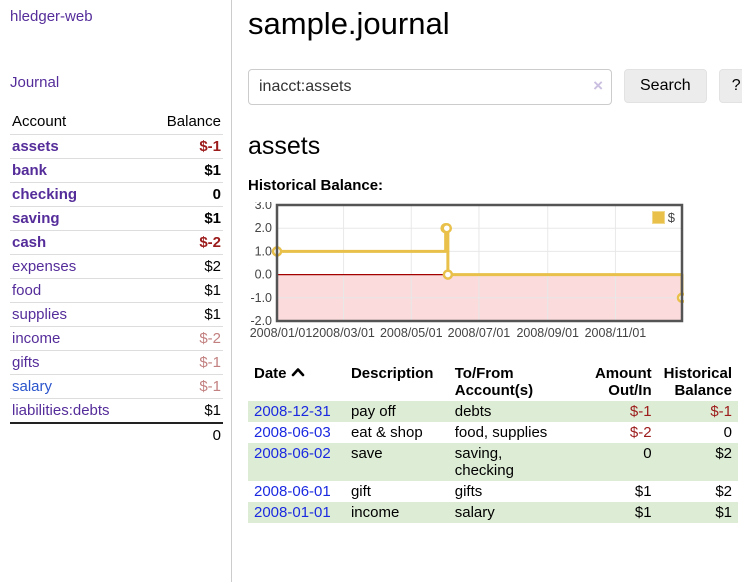 Image resolution: width=742 pixels, height=582 pixels. What do you see at coordinates (44, 266) in the screenshot?
I see `account-link-expenses: expenses` at bounding box center [44, 266].